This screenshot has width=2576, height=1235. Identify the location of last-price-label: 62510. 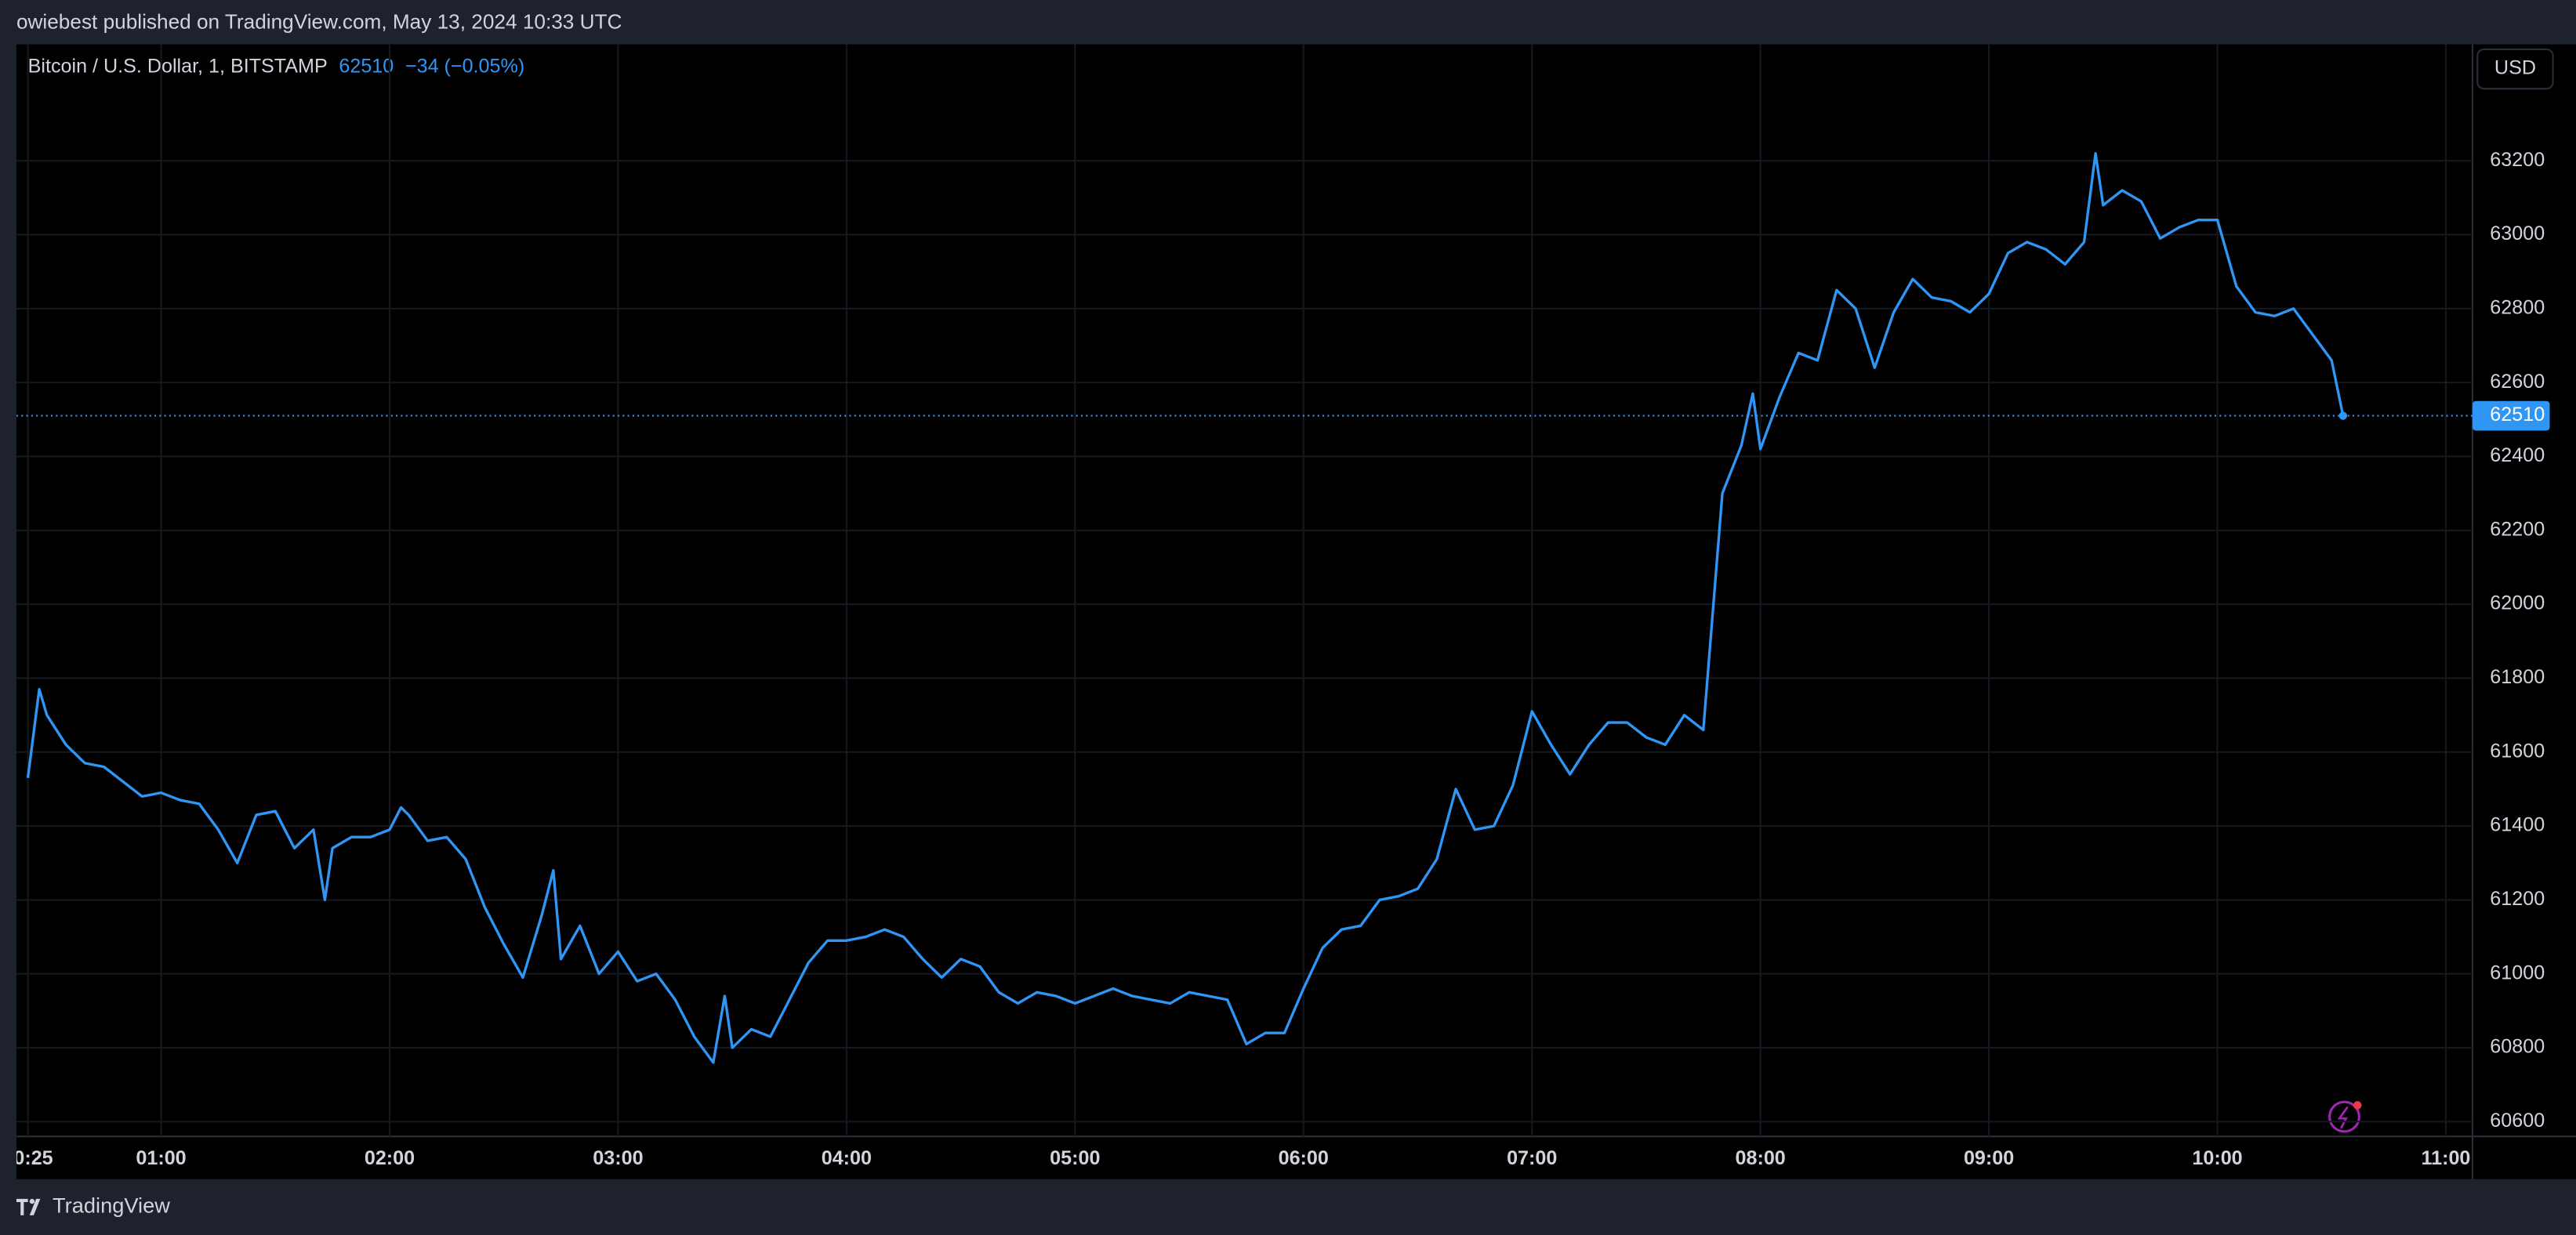
(2517, 415).